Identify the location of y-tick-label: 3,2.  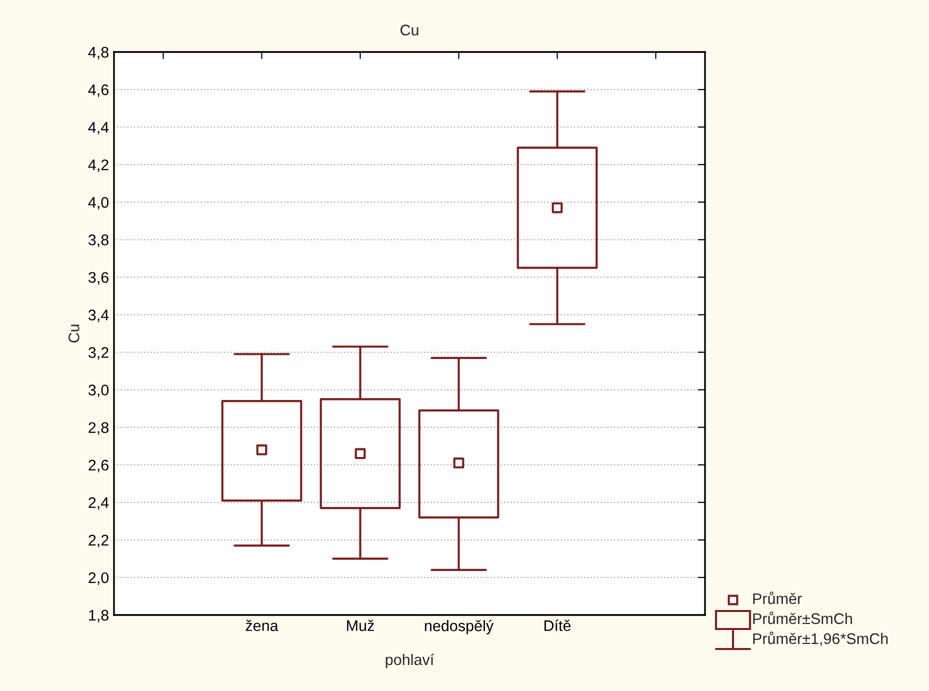
(98, 353).